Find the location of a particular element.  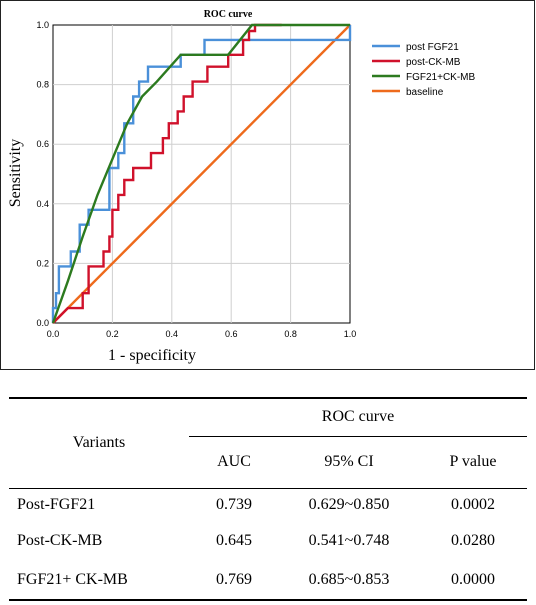

y-tick-label: 1.0 is located at coordinates (42, 25).